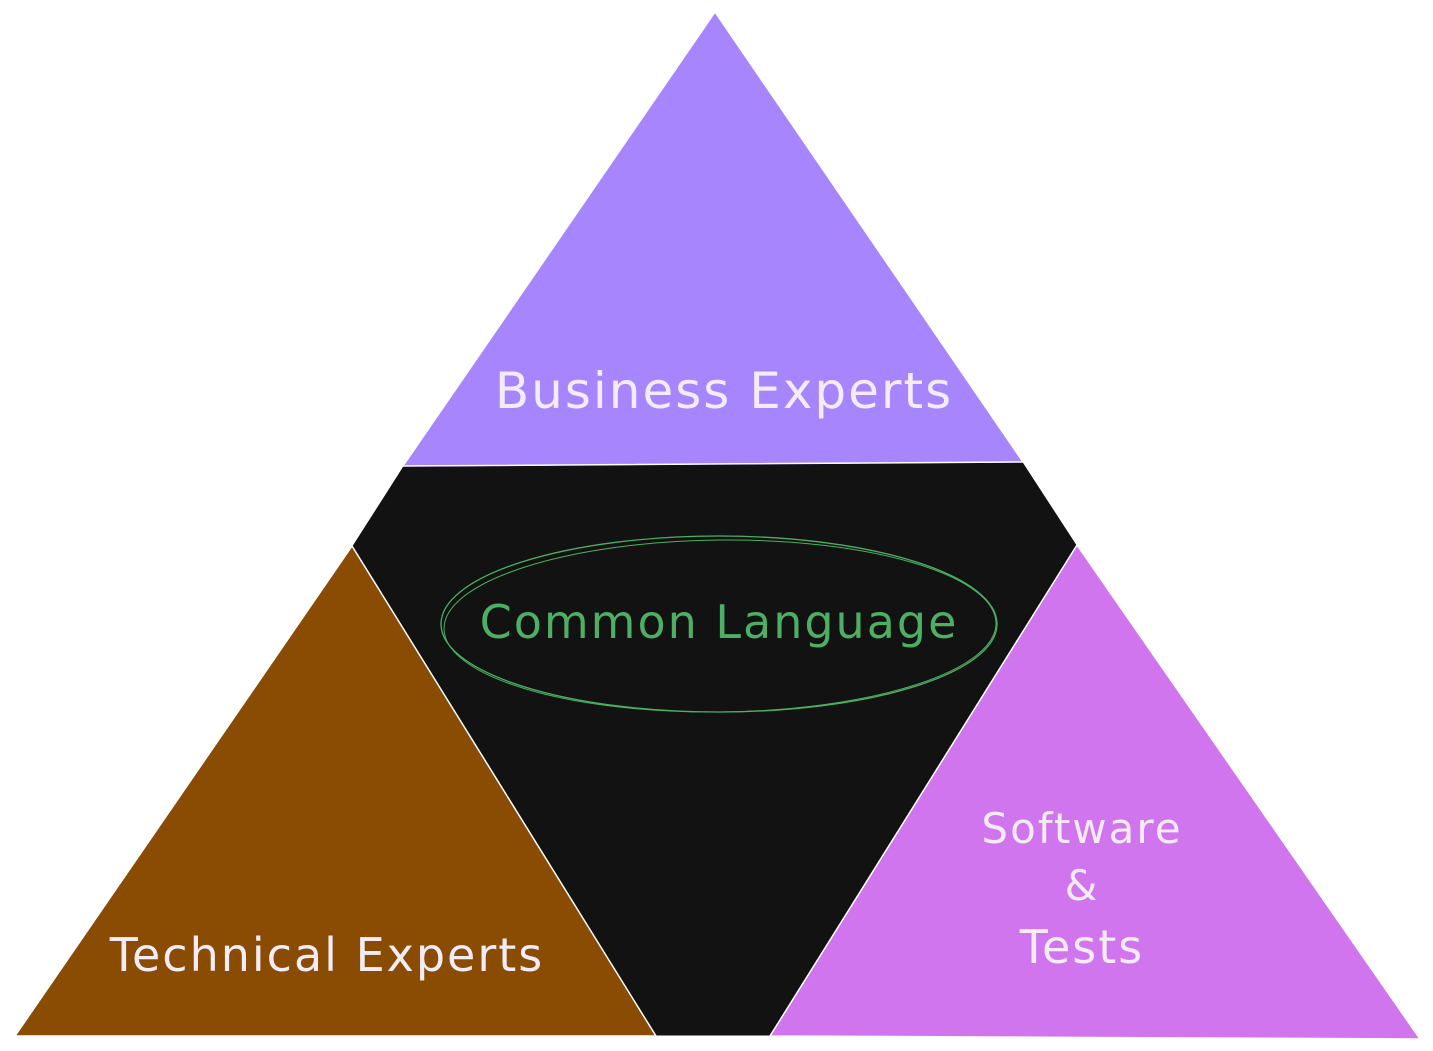  I want to click on software-label: Software, so click(1081, 828).